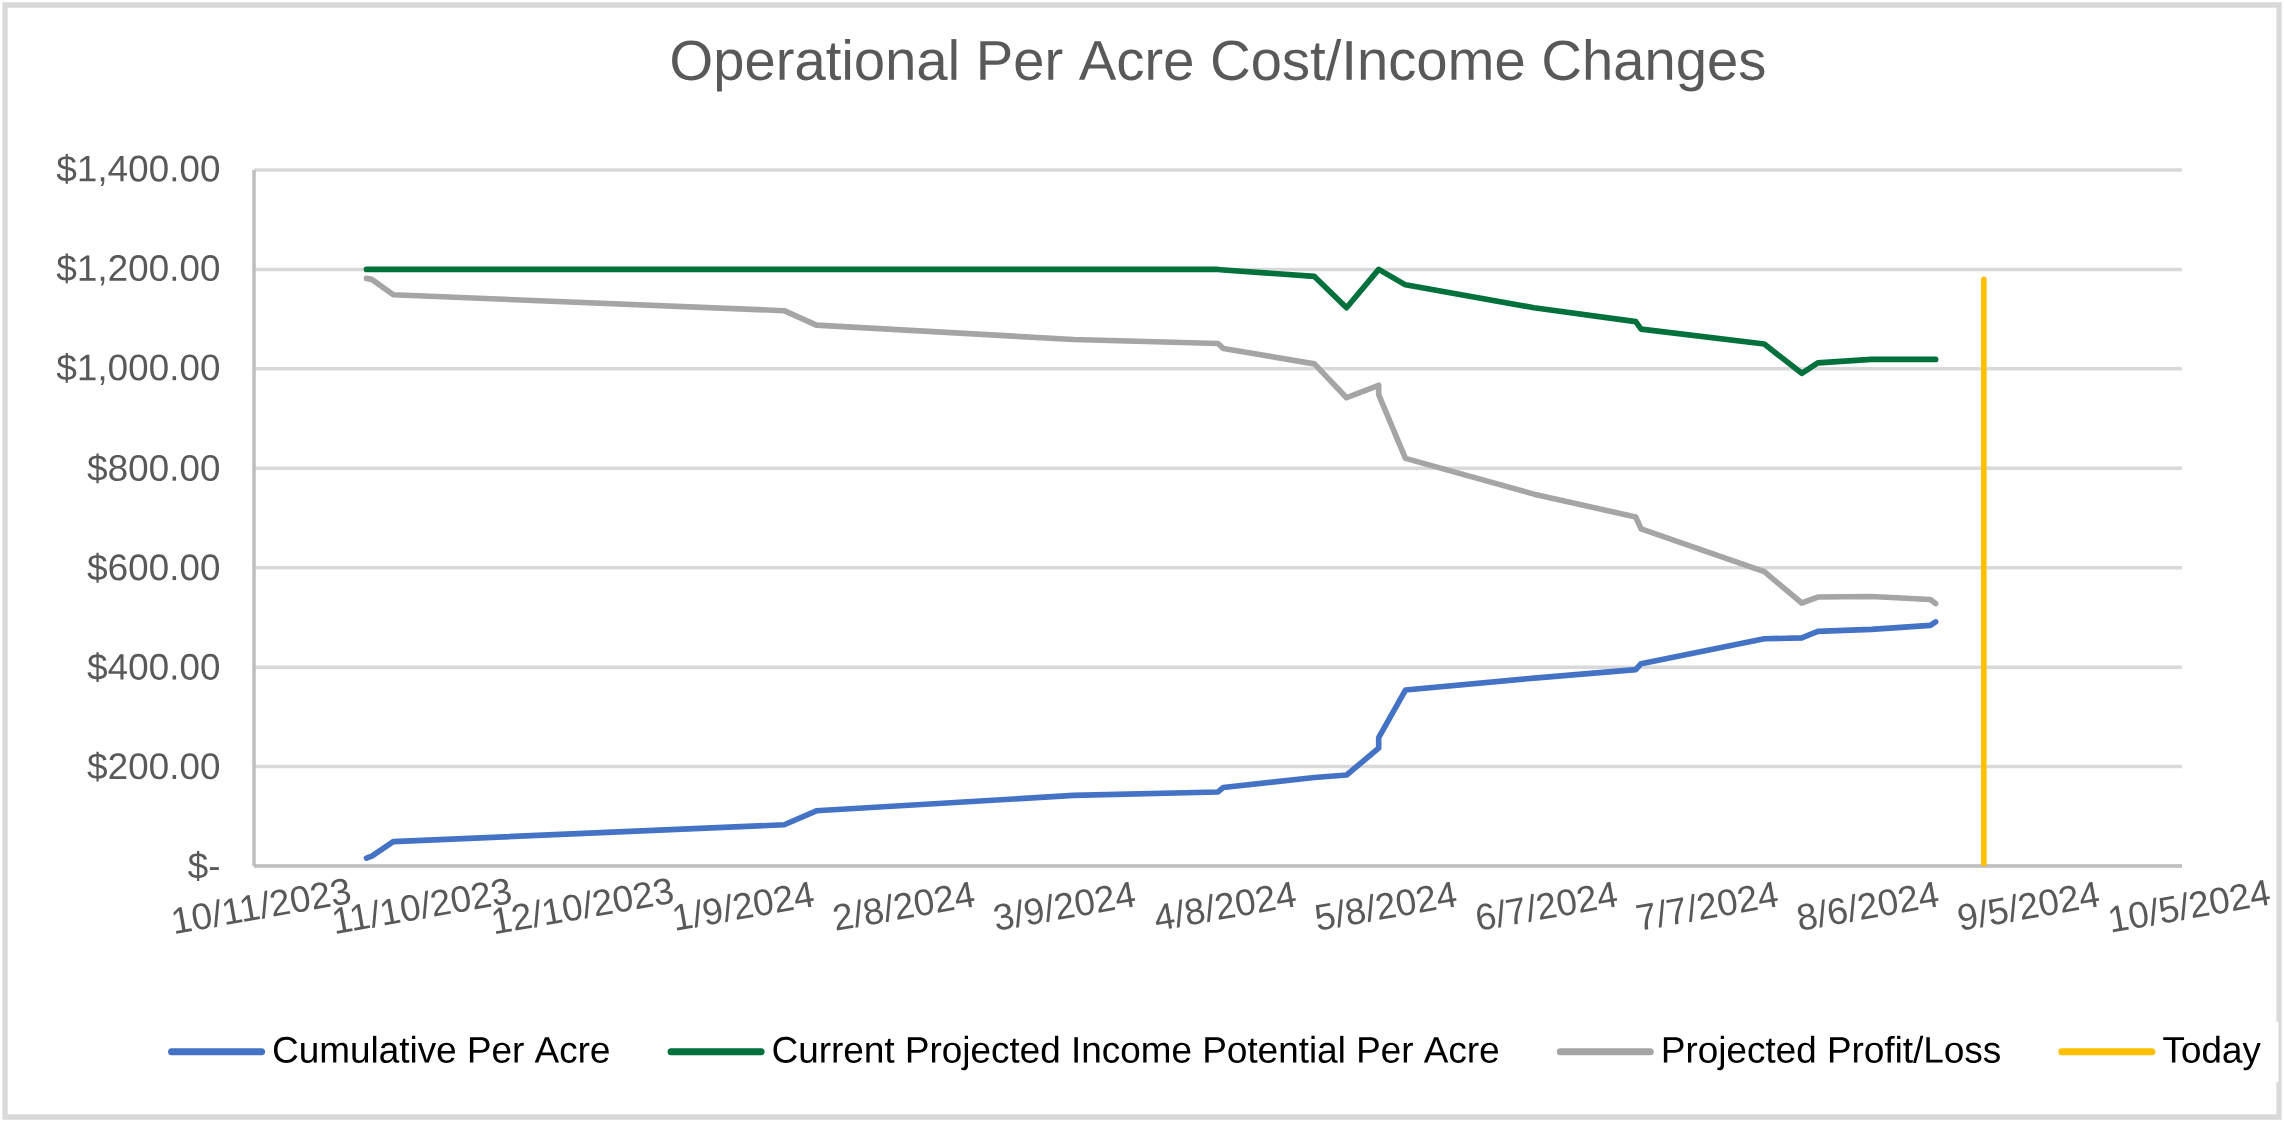 The height and width of the screenshot is (1122, 2284). I want to click on y-tick-label: $200.00, so click(153, 766).